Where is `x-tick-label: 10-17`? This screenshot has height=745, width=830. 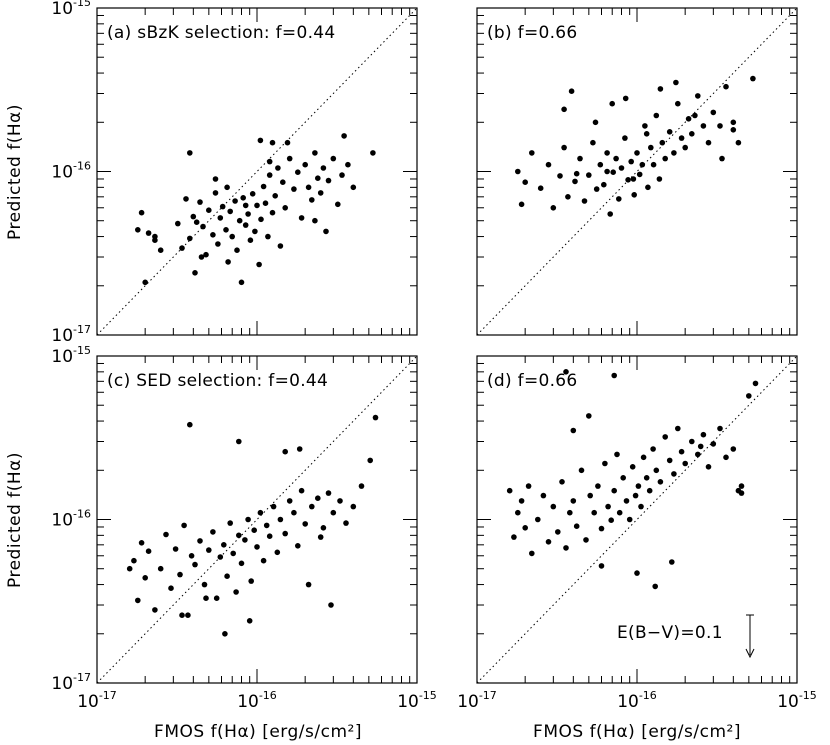
x-tick-label: 10-17 is located at coordinates (97, 700).